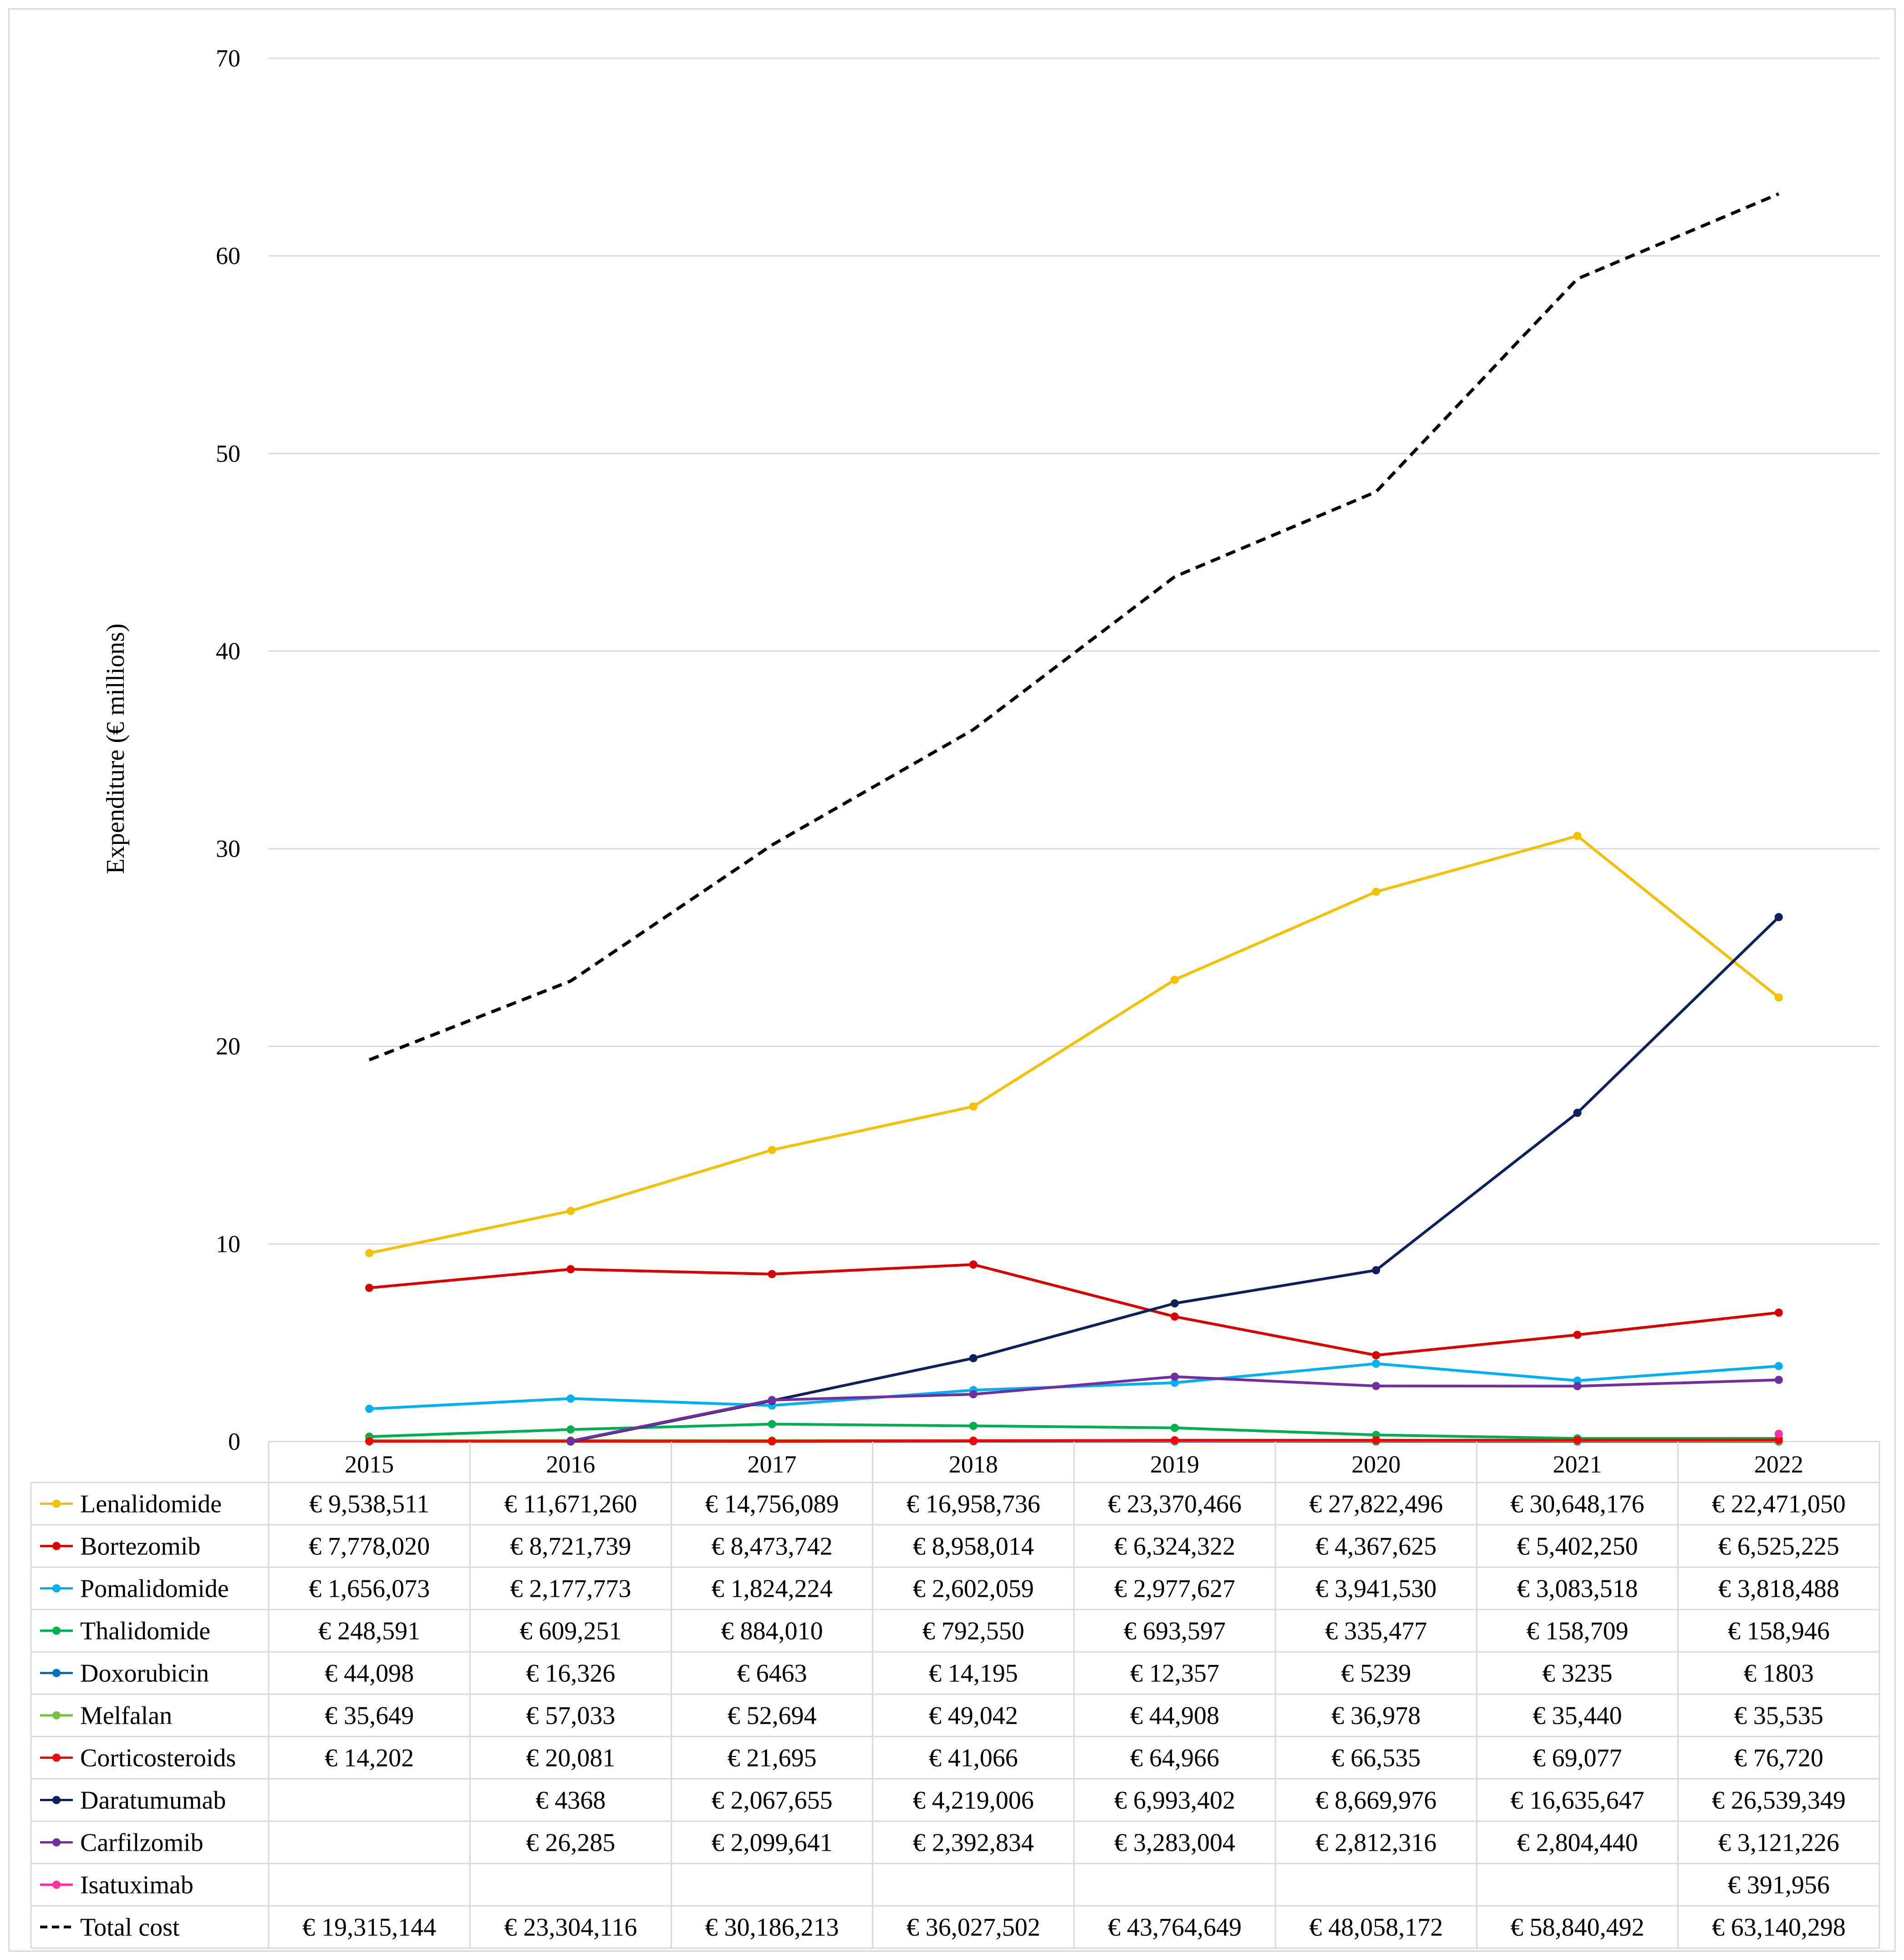 The width and height of the screenshot is (1904, 1960). What do you see at coordinates (1376, 1928) in the screenshot?
I see `table-cell-total-cost-2020: € 48,058,172` at bounding box center [1376, 1928].